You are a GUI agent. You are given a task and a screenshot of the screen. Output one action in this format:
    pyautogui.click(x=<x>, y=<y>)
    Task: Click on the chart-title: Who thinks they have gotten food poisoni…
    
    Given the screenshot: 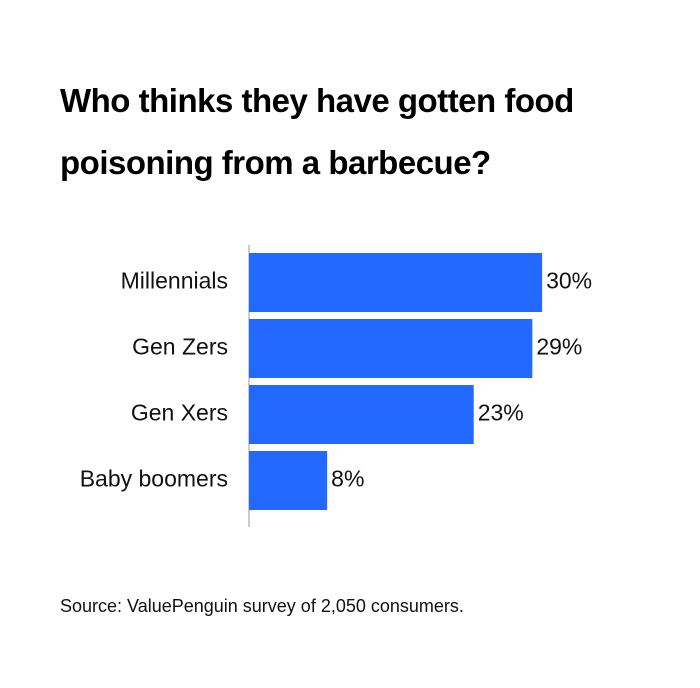 What is the action you would take?
    pyautogui.click(x=317, y=131)
    